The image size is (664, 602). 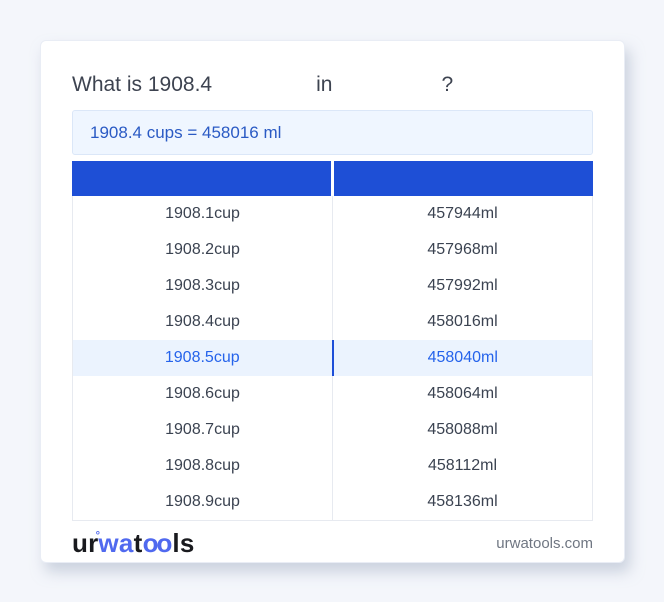 What do you see at coordinates (463, 178) in the screenshot?
I see `table-header-ml` at bounding box center [463, 178].